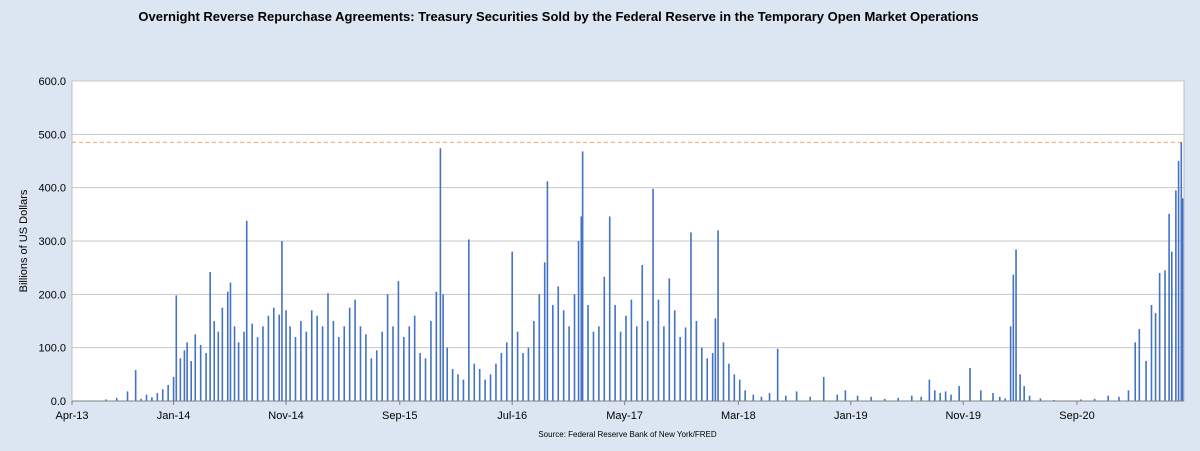 This screenshot has height=451, width=1200. What do you see at coordinates (962, 416) in the screenshot?
I see `x-tick-label: Nov-19` at bounding box center [962, 416].